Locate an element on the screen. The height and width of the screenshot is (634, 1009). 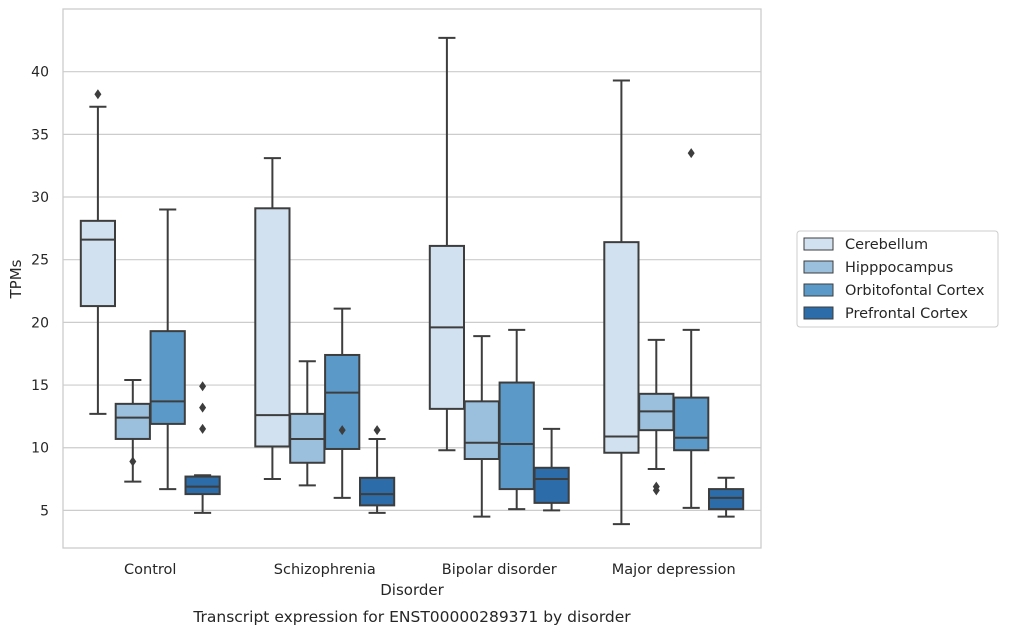
legend-label: Prefrontal Cortex is located at coordinates (906, 314).